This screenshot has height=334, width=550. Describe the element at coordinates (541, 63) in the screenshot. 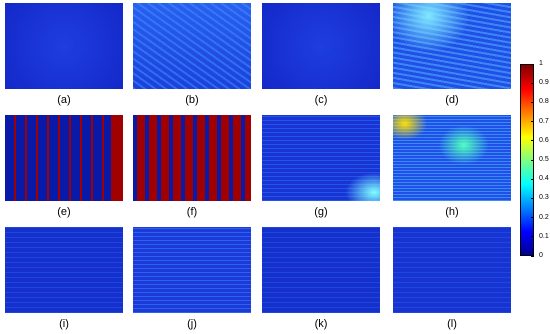

I see `colorbar-tick-label: 1` at that location.